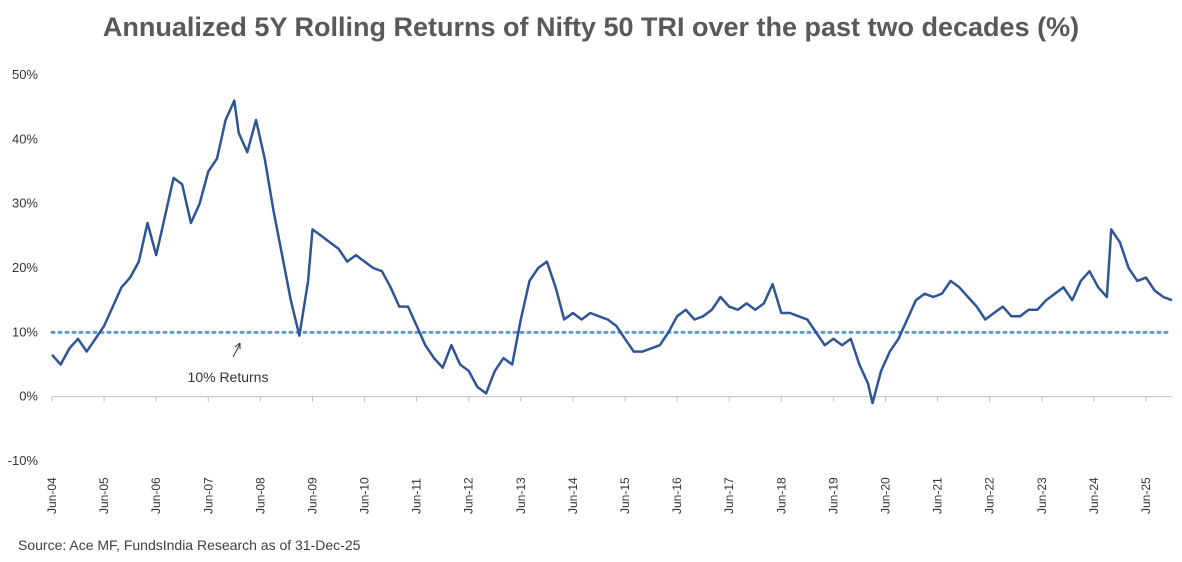 The image size is (1182, 562). I want to click on x-tick-label: Jun-25, so click(1146, 495).